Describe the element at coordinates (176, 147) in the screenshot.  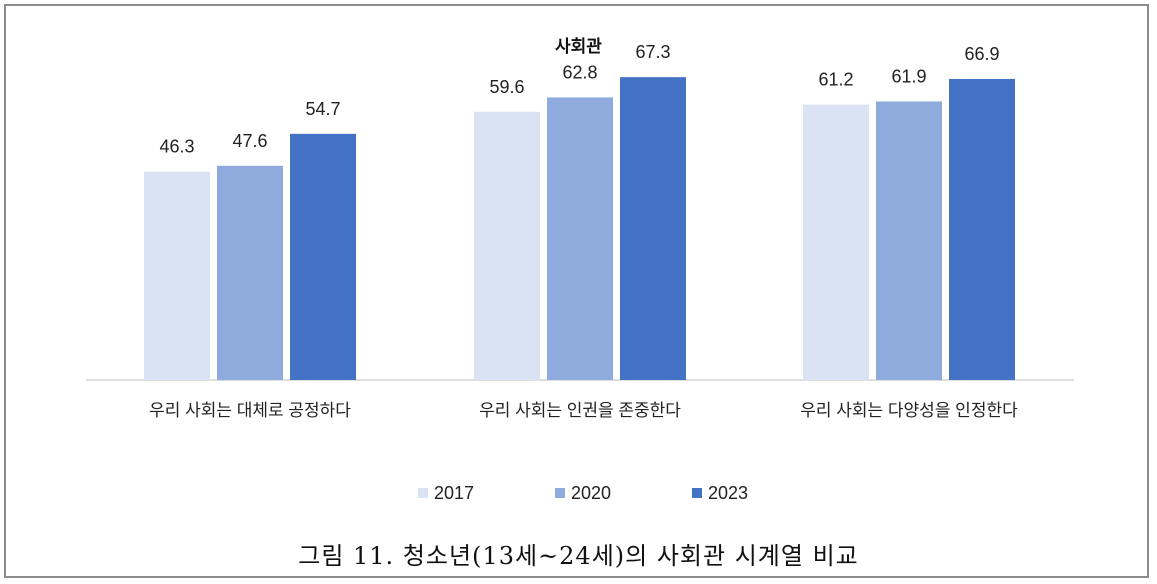
I see `data-label-2017-1: 46.3` at that location.